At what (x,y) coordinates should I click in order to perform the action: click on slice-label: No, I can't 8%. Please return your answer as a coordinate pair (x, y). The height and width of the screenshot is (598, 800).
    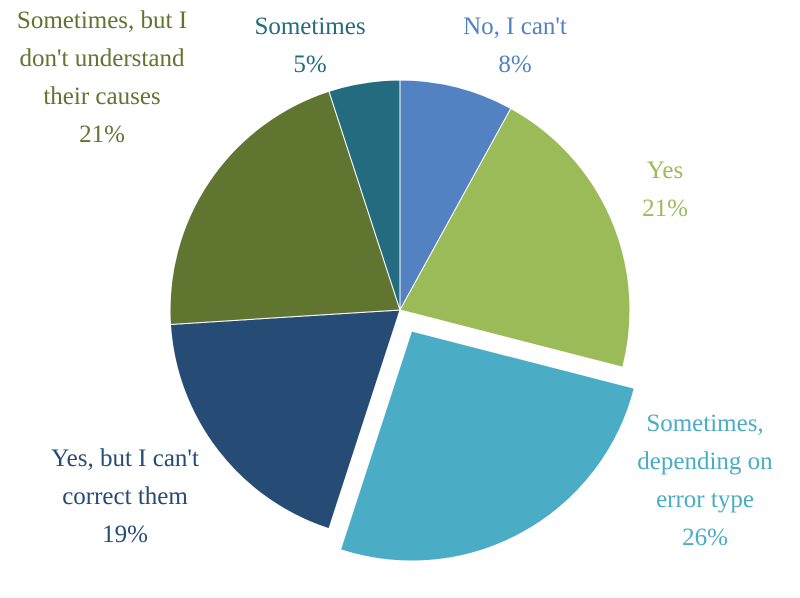
    Looking at the image, I should click on (515, 46).